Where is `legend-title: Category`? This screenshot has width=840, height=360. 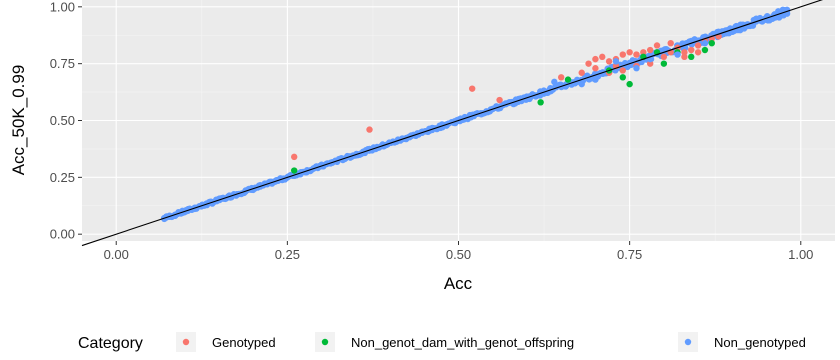
legend-title: Category is located at coordinates (110, 343).